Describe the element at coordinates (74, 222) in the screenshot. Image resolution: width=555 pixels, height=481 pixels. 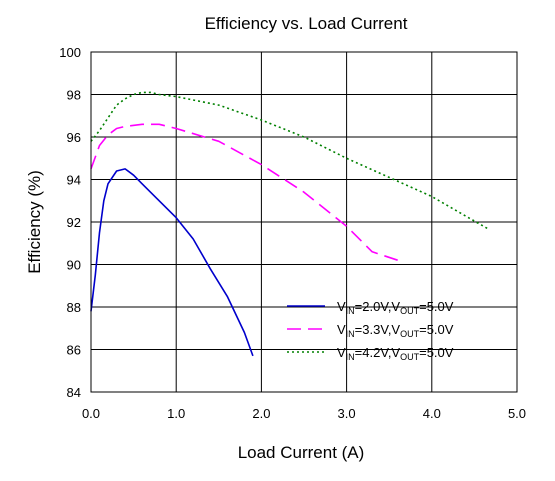
I see `y-tick-label: 92` at that location.